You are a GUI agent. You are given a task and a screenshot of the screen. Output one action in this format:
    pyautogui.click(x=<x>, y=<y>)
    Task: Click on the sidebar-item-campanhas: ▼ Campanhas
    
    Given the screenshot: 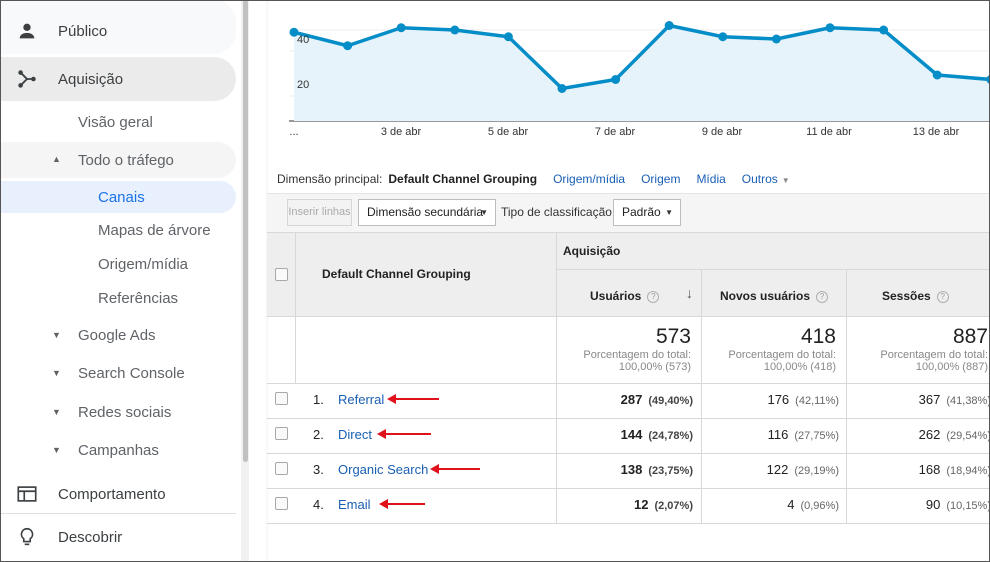 What is the action you would take?
    pyautogui.click(x=118, y=450)
    